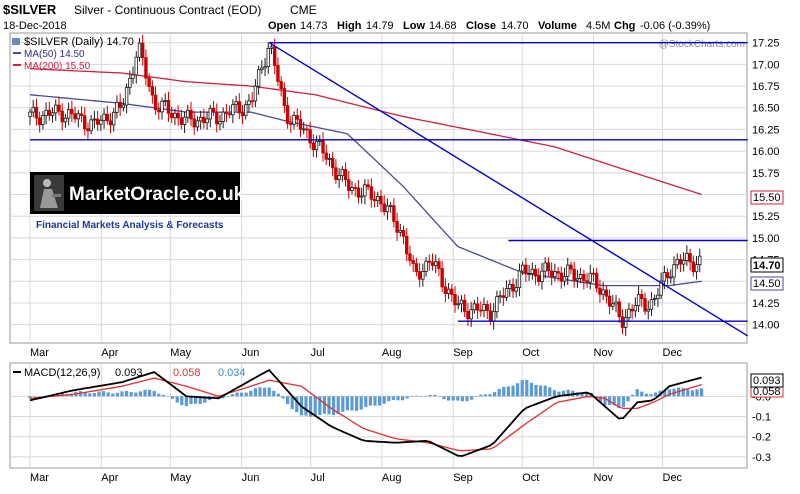 This screenshot has height=494, width=800. Describe the element at coordinates (109, 478) in the screenshot. I see `macd-month-label: Apr` at that location.